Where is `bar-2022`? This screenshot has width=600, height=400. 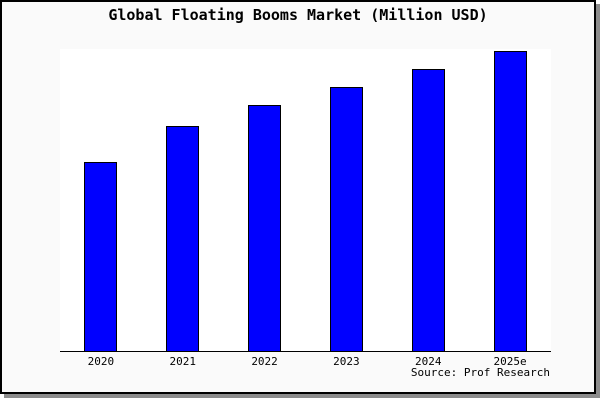 bar-2022 is located at coordinates (265, 228).